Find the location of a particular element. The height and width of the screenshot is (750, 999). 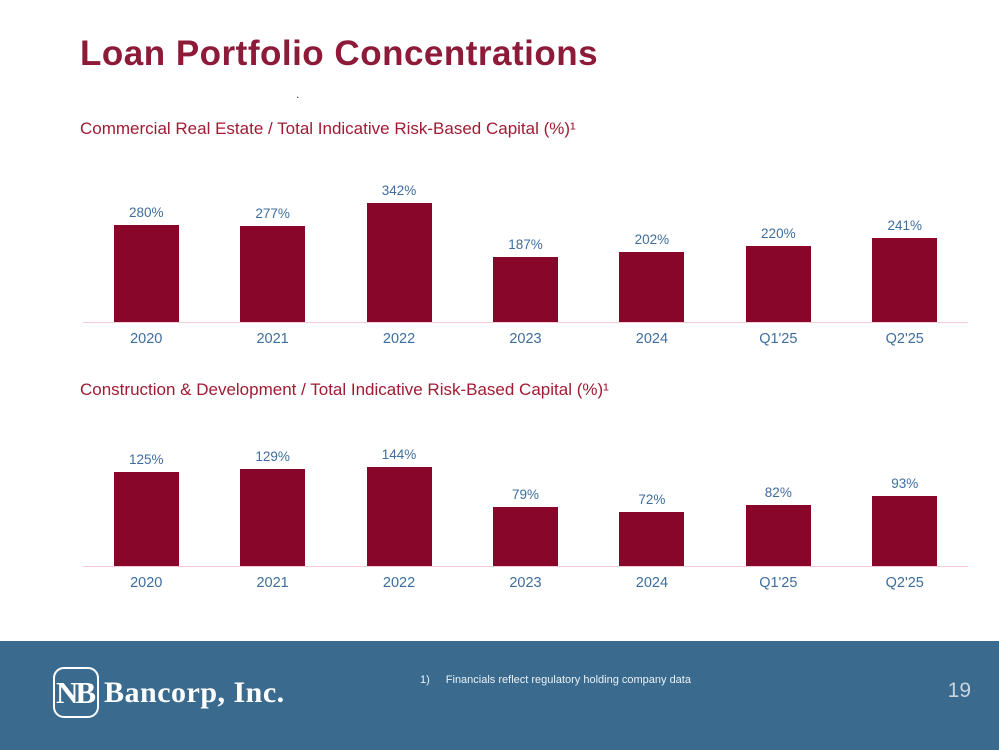

bar-column: 241% Q2'25 is located at coordinates (905, 258).